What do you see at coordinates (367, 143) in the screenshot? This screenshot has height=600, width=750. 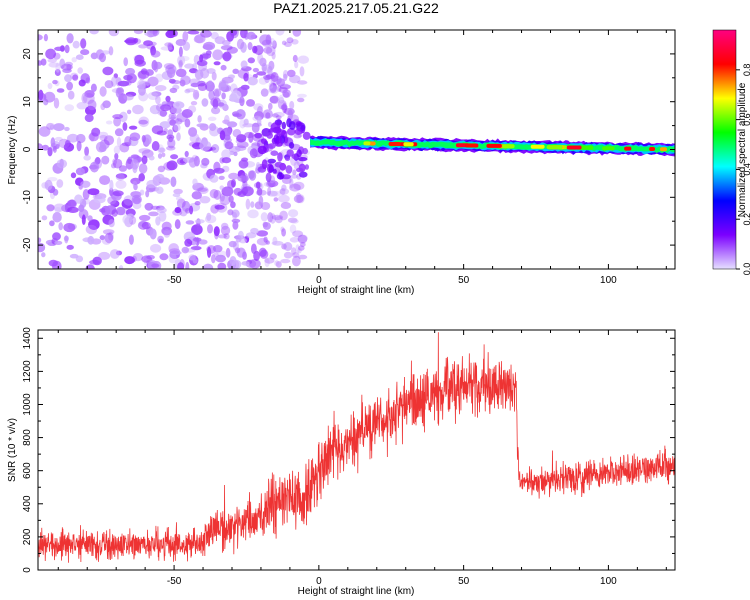 I see `signal-peak` at bounding box center [367, 143].